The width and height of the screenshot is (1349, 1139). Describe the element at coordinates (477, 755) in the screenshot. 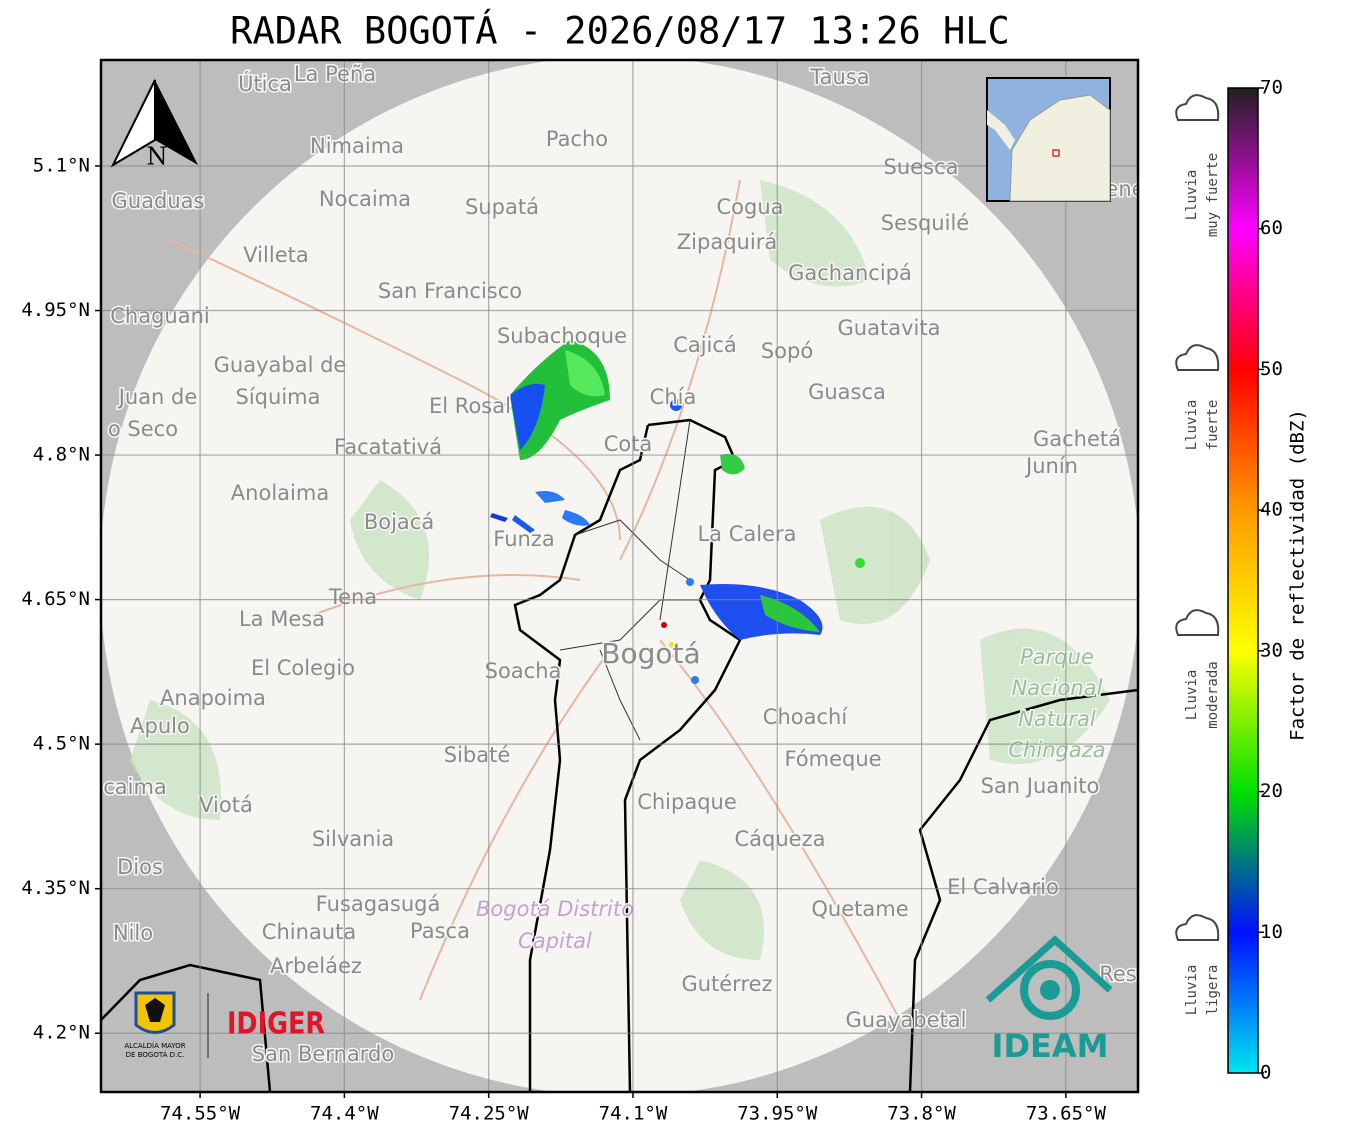

I see `place-label: Sibaté` at that location.